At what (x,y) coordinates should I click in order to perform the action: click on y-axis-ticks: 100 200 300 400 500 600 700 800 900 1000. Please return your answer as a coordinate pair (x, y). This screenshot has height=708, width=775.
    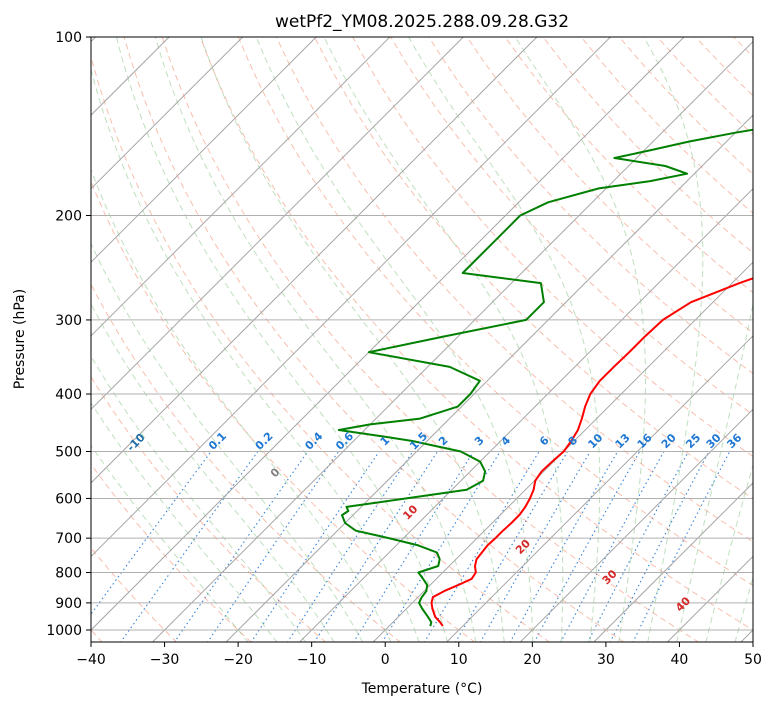
    Looking at the image, I should click on (68, 334).